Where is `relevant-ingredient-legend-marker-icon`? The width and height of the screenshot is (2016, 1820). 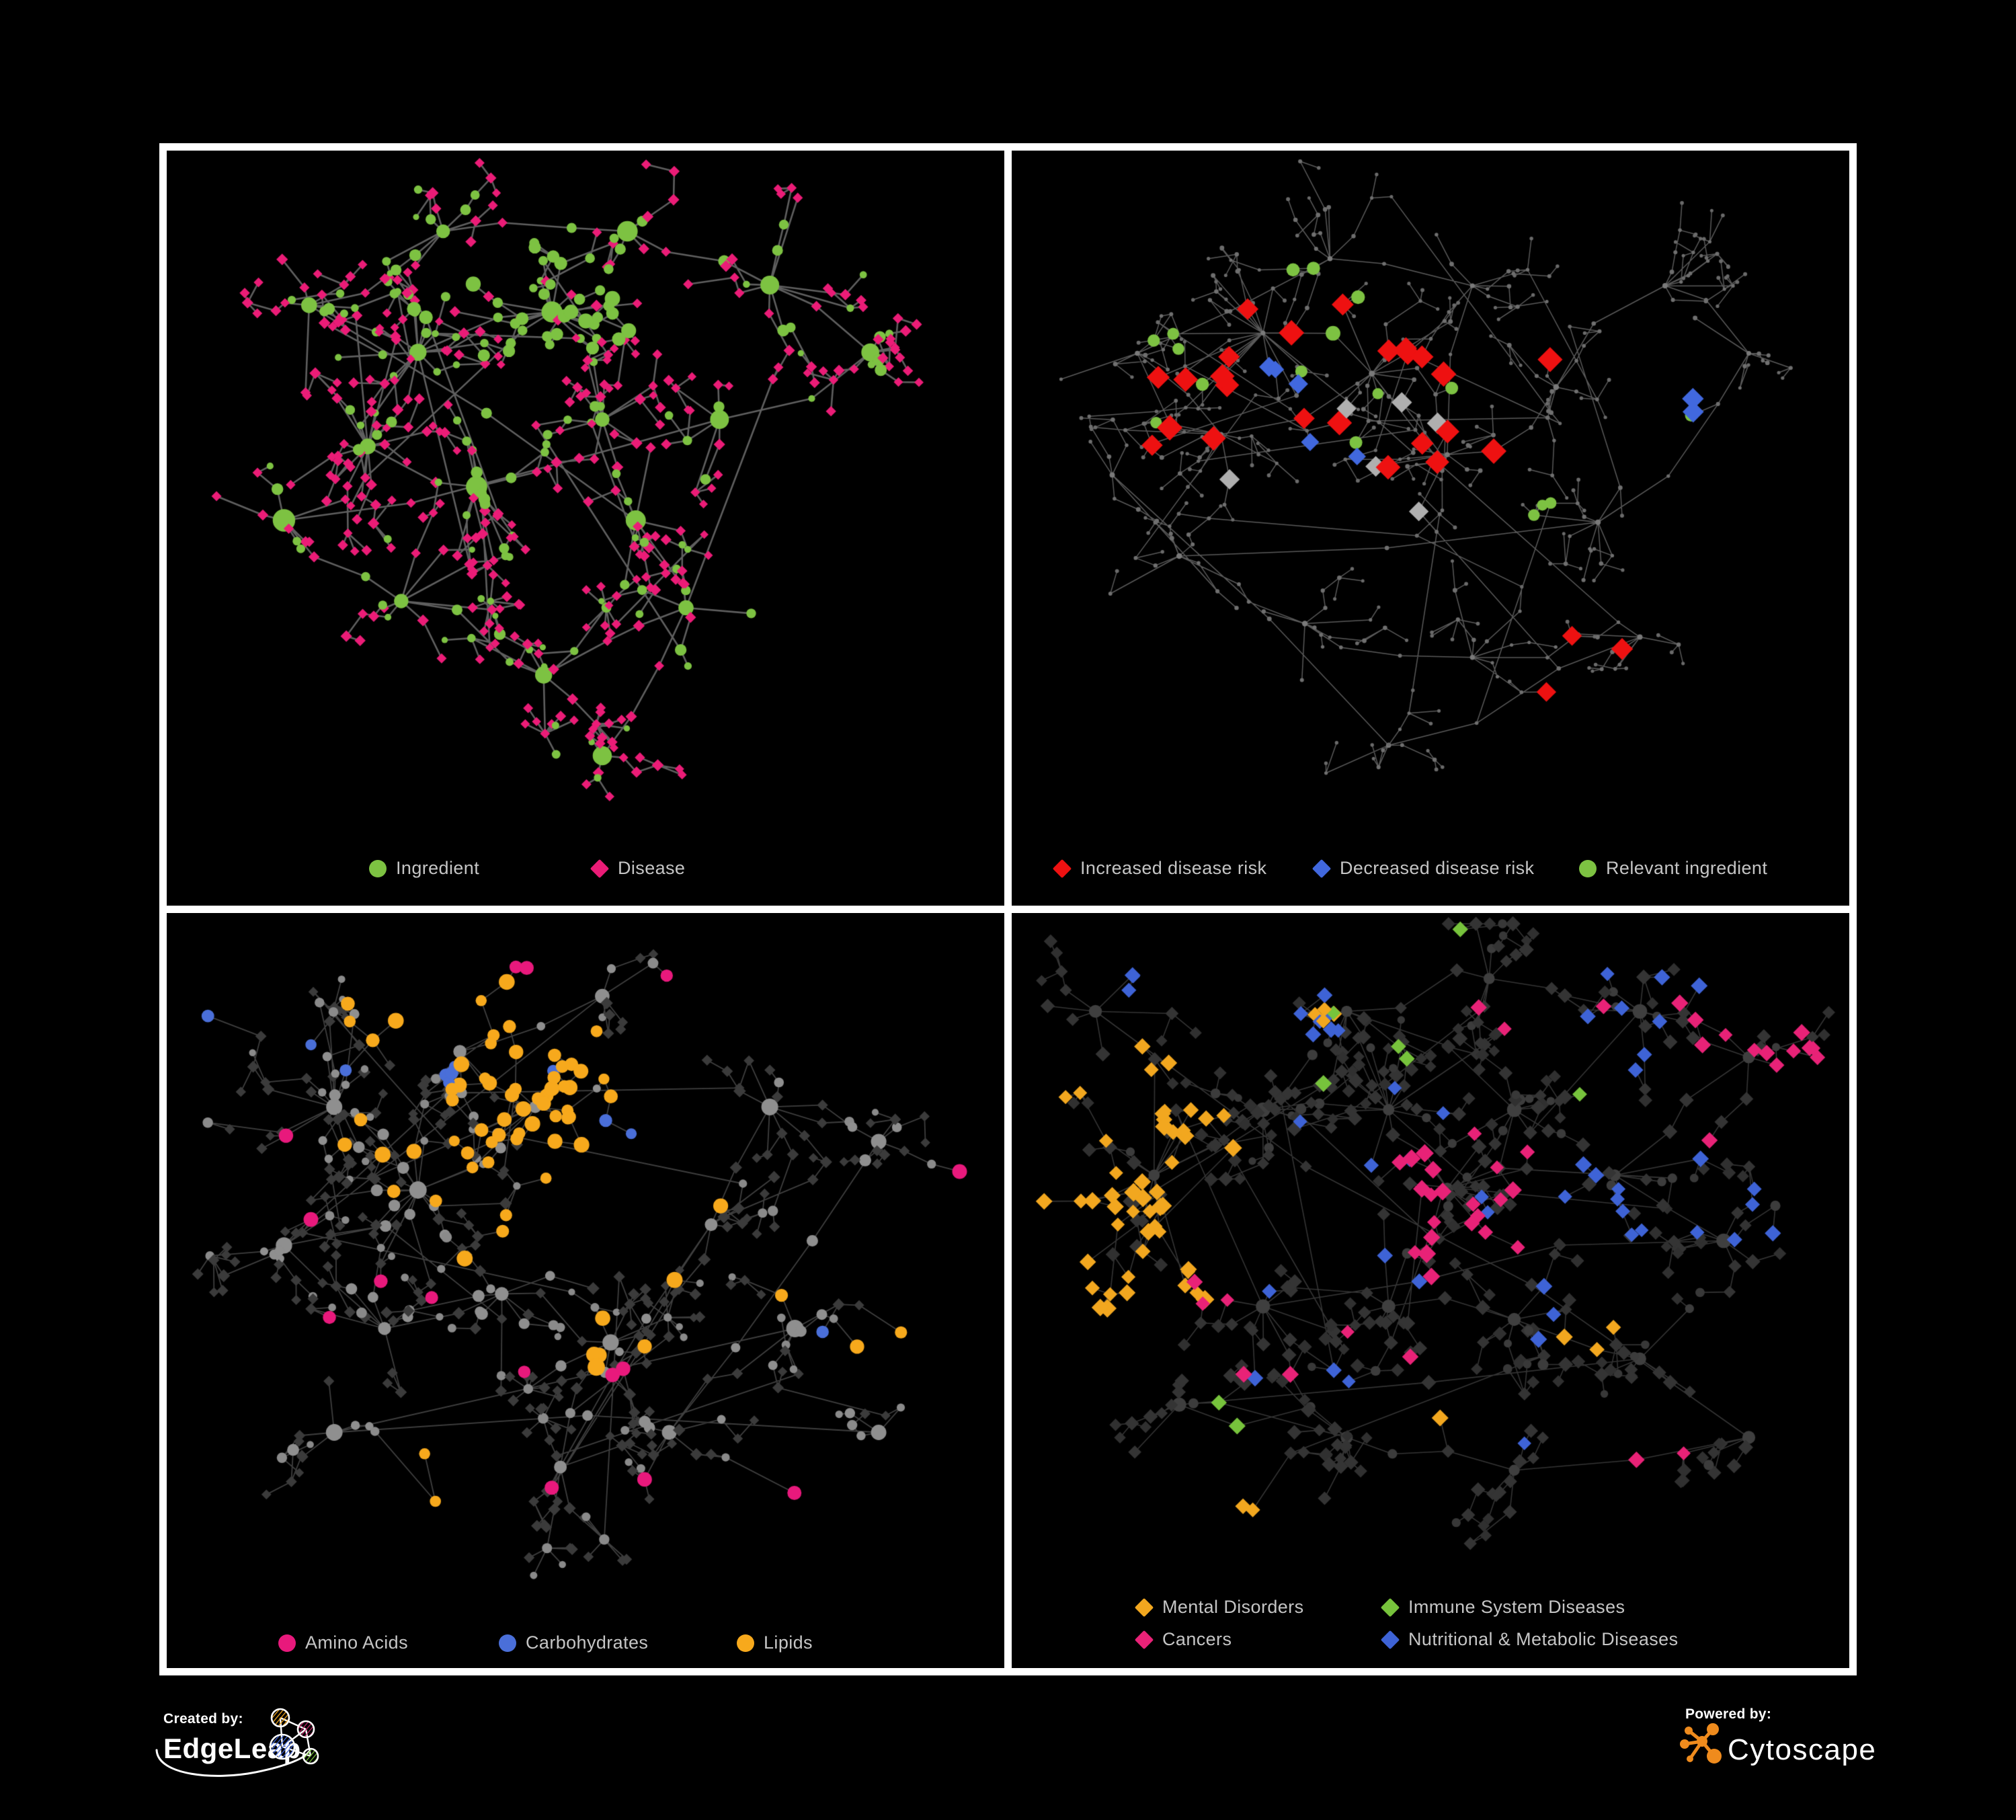
relevant-ingredient-legend-marker-icon is located at coordinates (1588, 868).